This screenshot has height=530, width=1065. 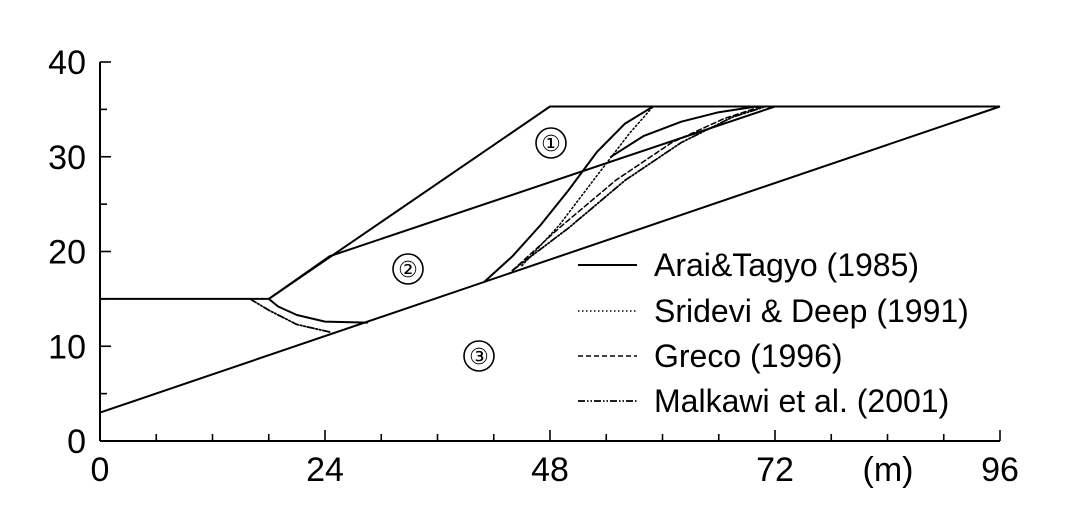 I want to click on region-2-label: ②, so click(x=408, y=269).